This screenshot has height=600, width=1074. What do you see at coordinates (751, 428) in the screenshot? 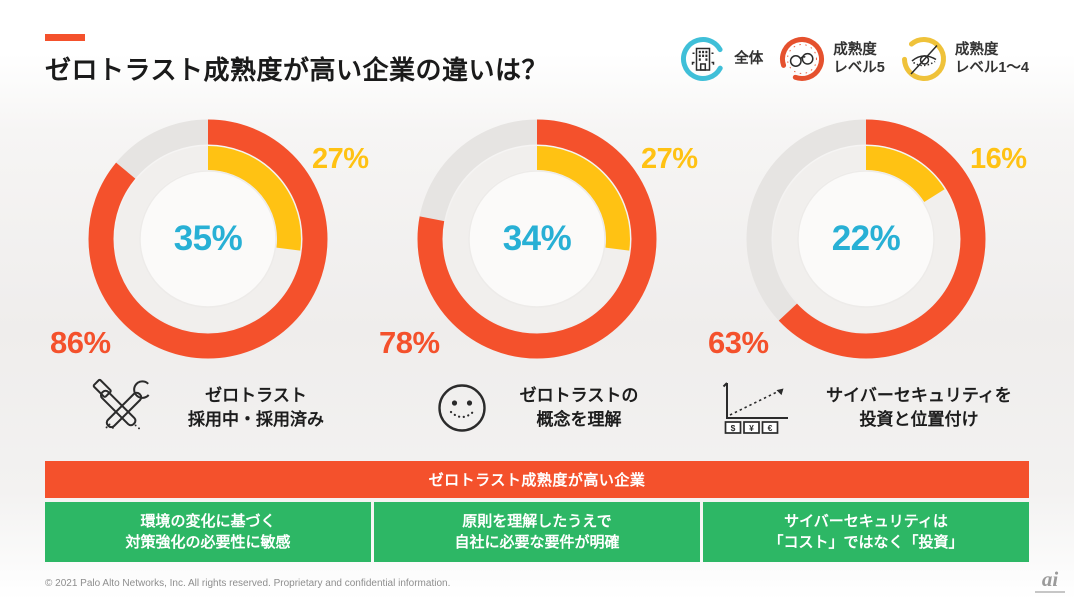
I see `currency-yen: ¥` at bounding box center [751, 428].